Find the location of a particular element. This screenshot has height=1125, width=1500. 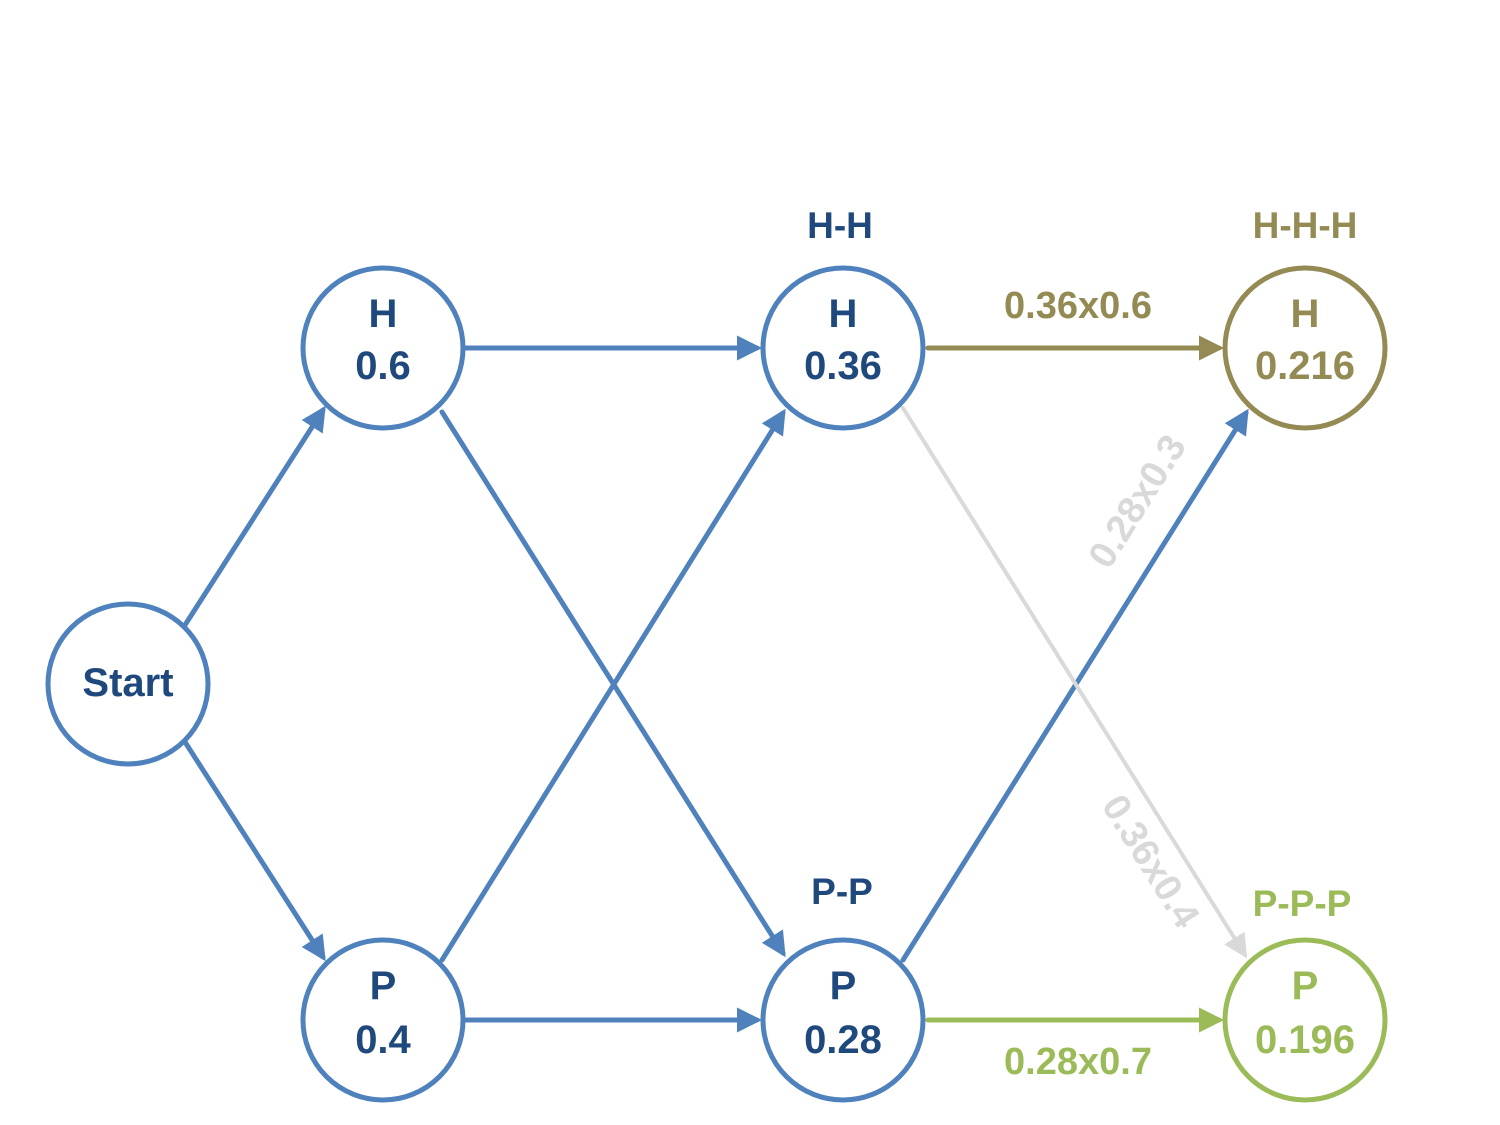

node-h3 is located at coordinates (1305, 348).